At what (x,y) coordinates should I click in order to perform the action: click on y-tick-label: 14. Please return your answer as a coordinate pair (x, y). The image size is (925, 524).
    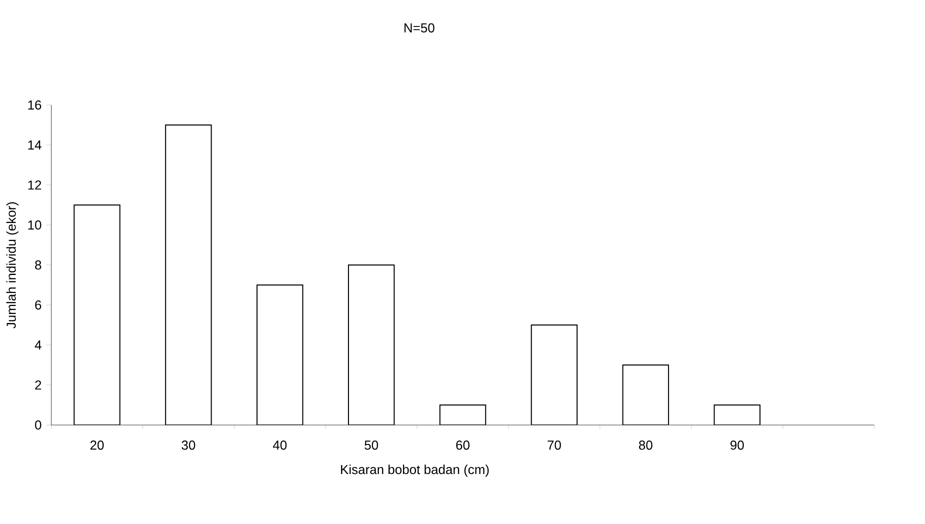
    Looking at the image, I should click on (35, 145).